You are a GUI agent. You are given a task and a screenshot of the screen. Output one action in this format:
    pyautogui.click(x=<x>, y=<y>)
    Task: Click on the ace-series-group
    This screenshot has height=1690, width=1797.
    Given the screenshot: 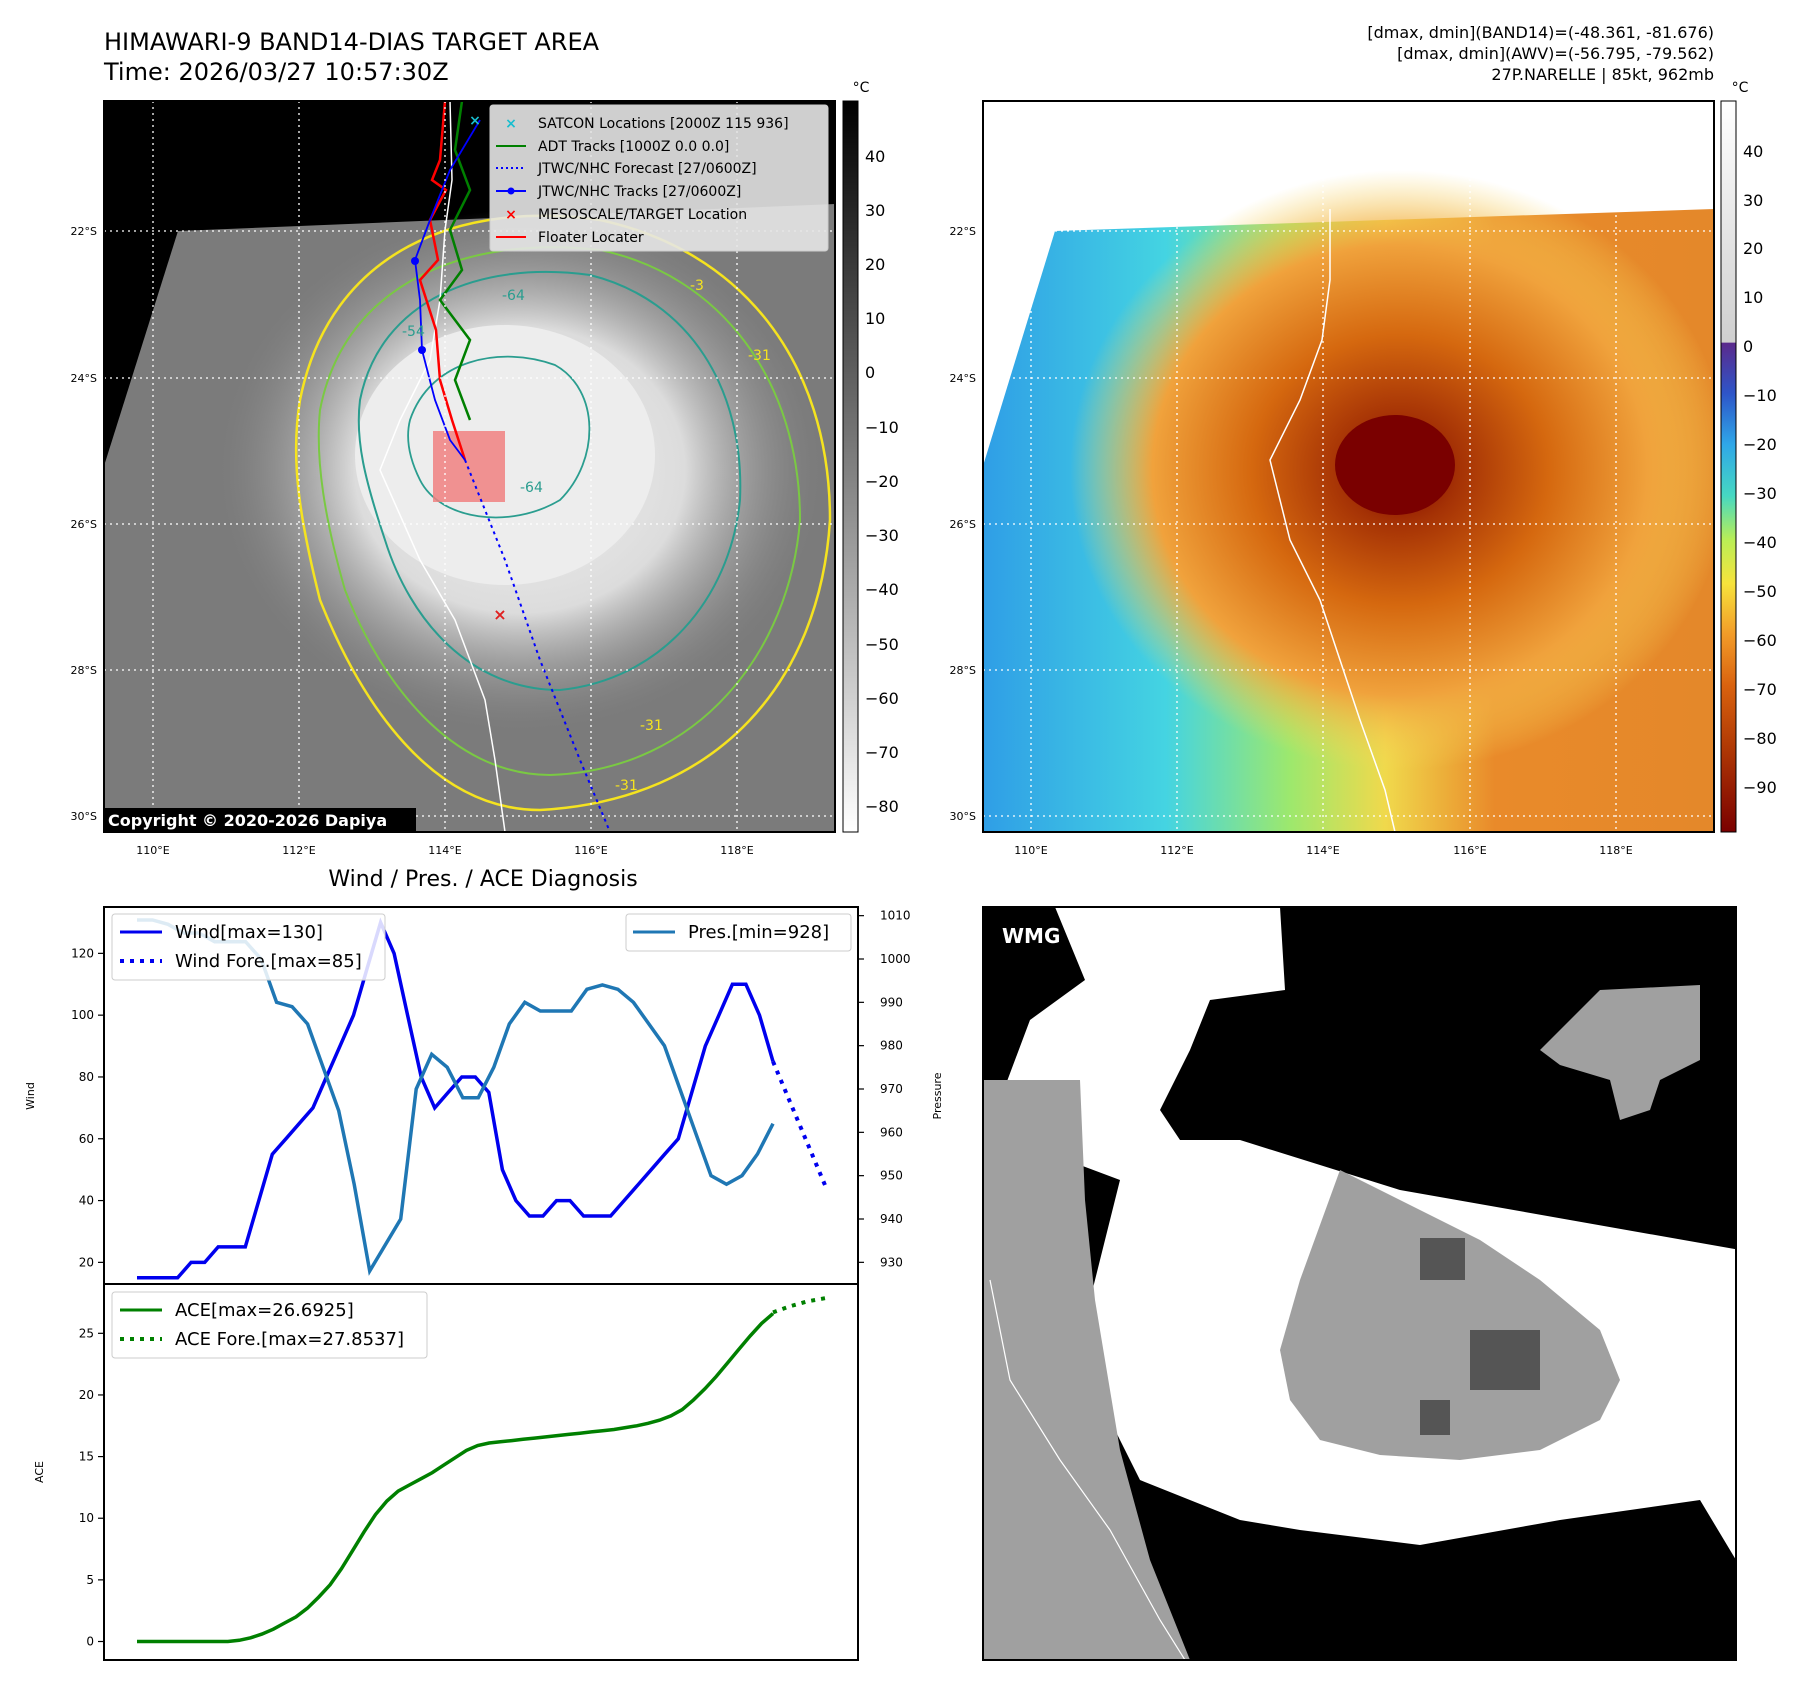 What is the action you would take?
    pyautogui.click(x=481, y=1470)
    